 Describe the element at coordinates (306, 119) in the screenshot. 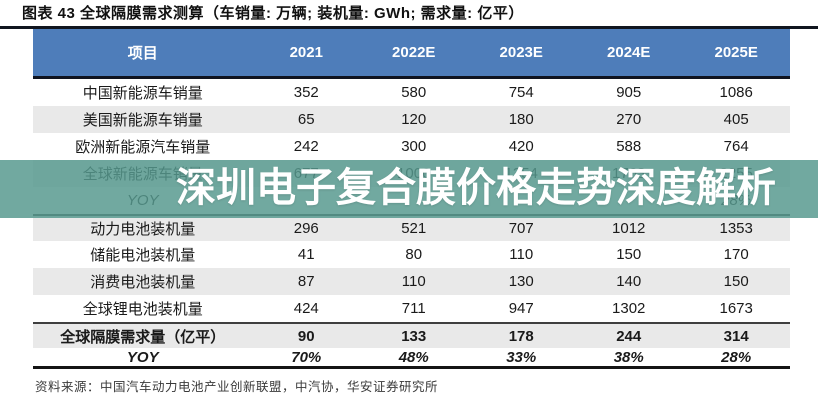

I see `table-cell: 65` at that location.